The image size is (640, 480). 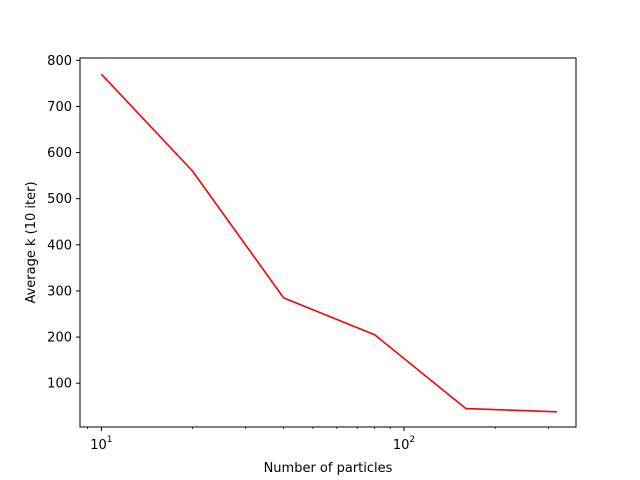 What do you see at coordinates (59, 107) in the screenshot?
I see `y-tick-label: 700` at bounding box center [59, 107].